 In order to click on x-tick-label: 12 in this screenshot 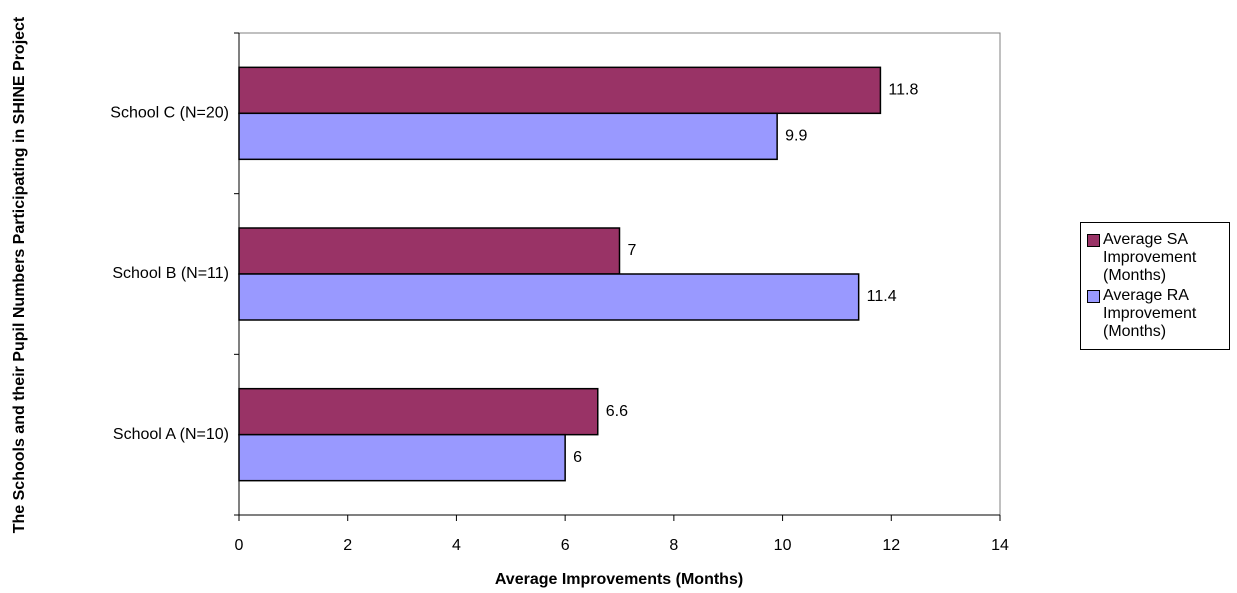, I will do `click(891, 545)`.